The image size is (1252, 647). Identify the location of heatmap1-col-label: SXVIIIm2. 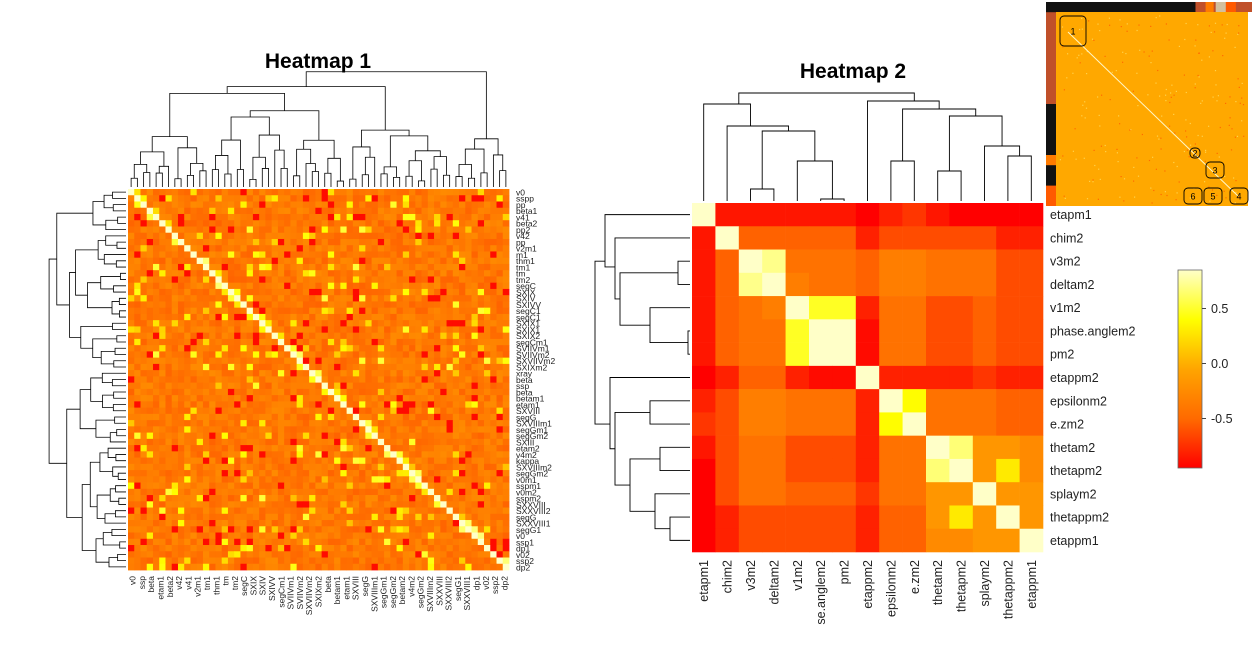
(430, 594).